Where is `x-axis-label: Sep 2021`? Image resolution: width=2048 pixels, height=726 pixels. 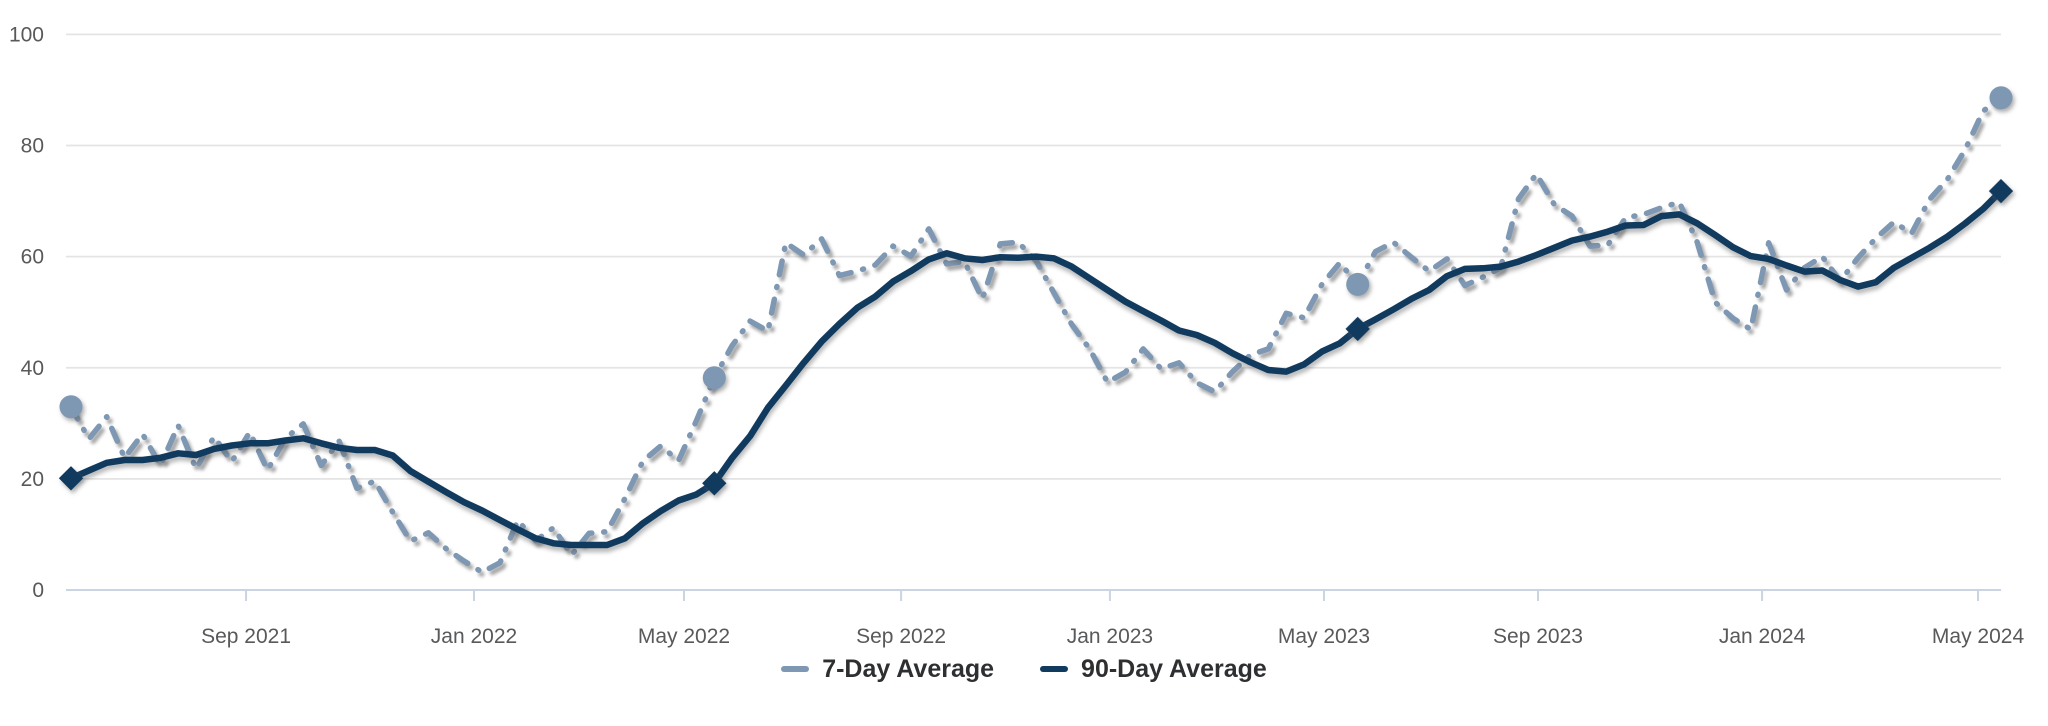 x-axis-label: Sep 2021 is located at coordinates (246, 636).